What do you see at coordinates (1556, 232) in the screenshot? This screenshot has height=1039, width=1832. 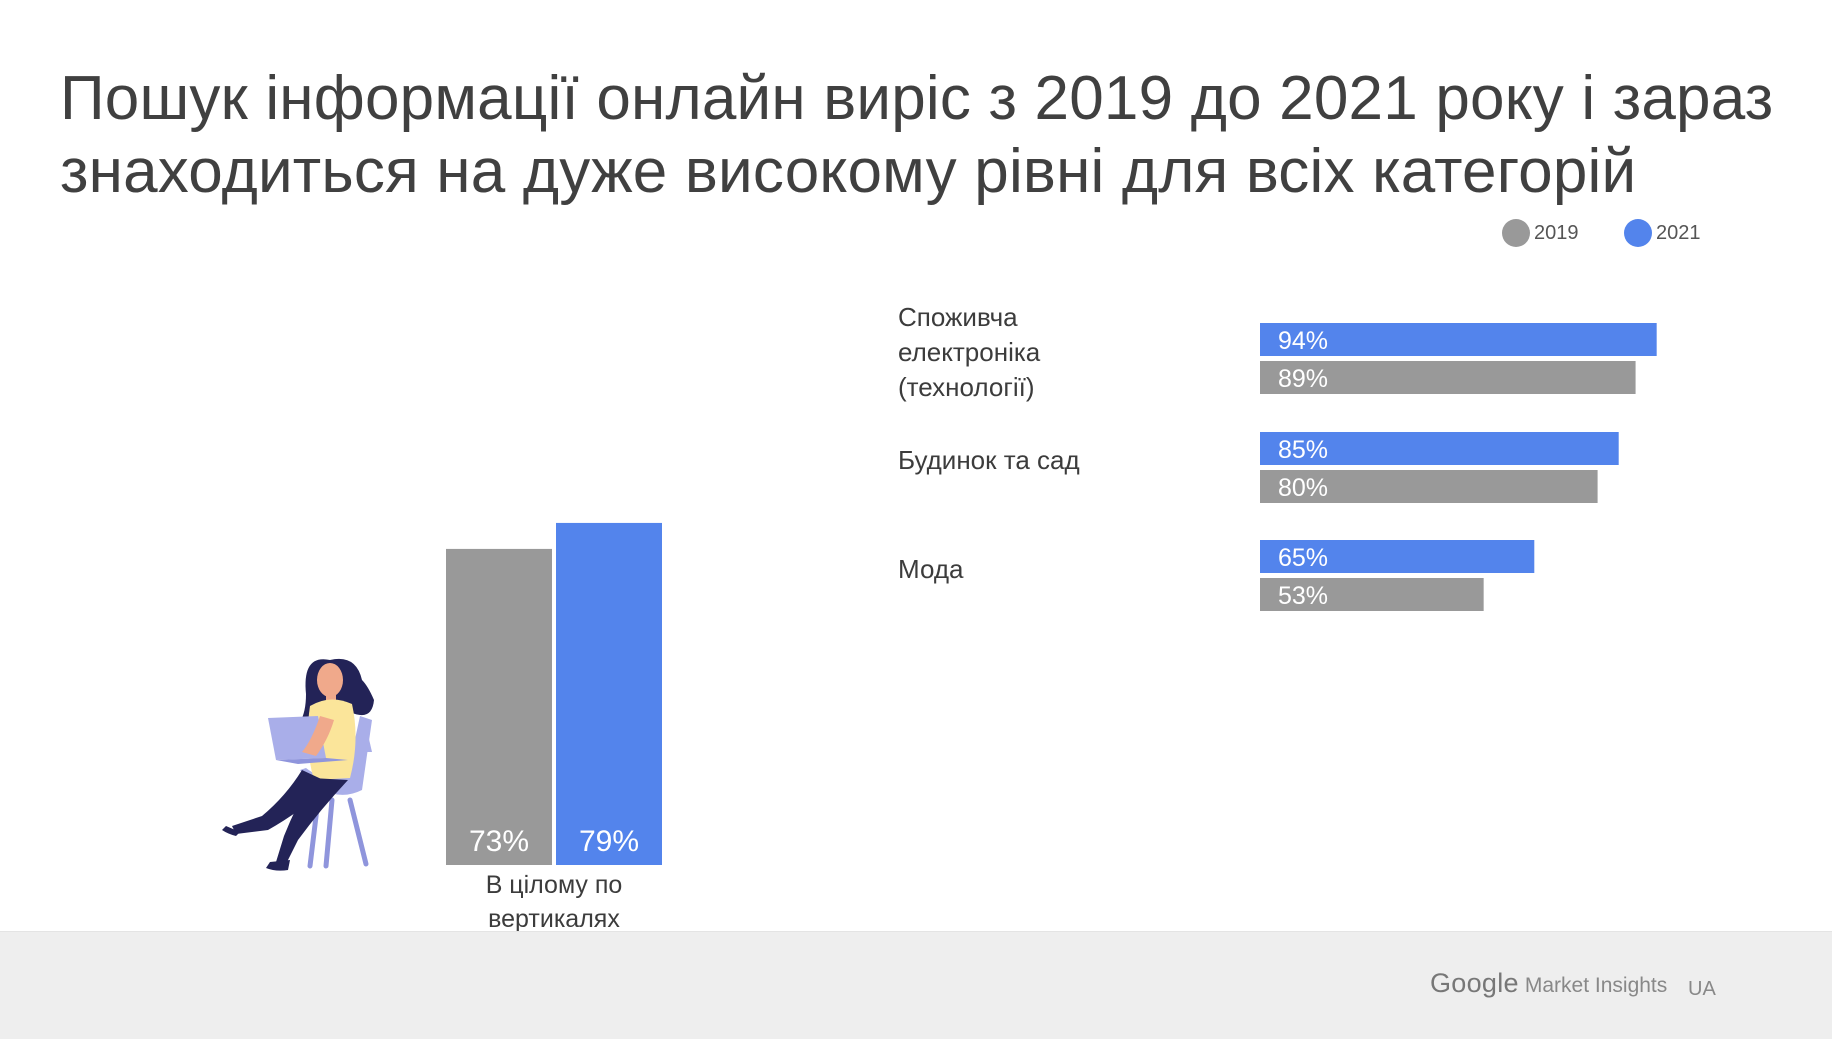 I see `legend-label-2019: 2019` at bounding box center [1556, 232].